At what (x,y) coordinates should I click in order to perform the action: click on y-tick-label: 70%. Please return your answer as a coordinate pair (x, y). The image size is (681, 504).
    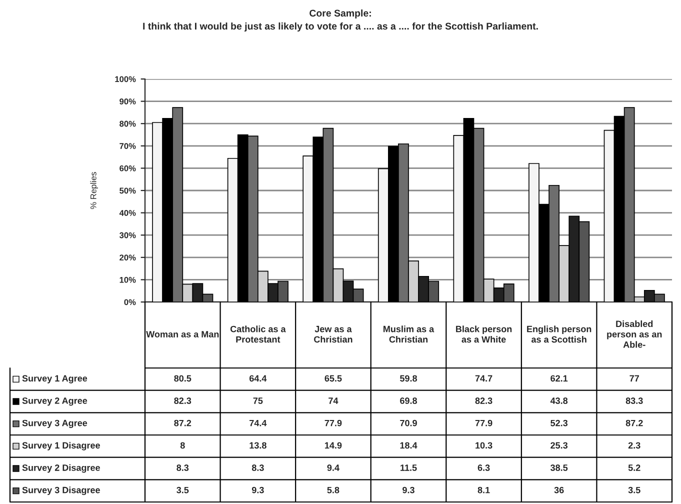
    Looking at the image, I should click on (128, 146).